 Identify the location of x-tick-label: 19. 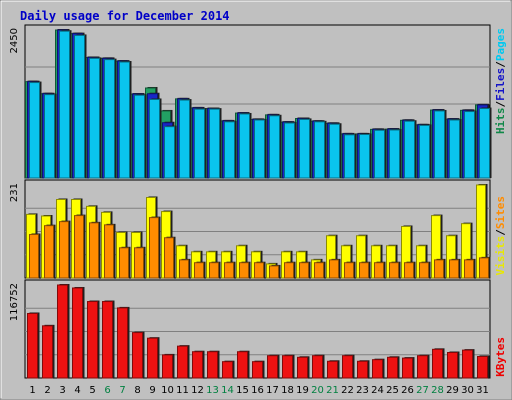
(302, 390).